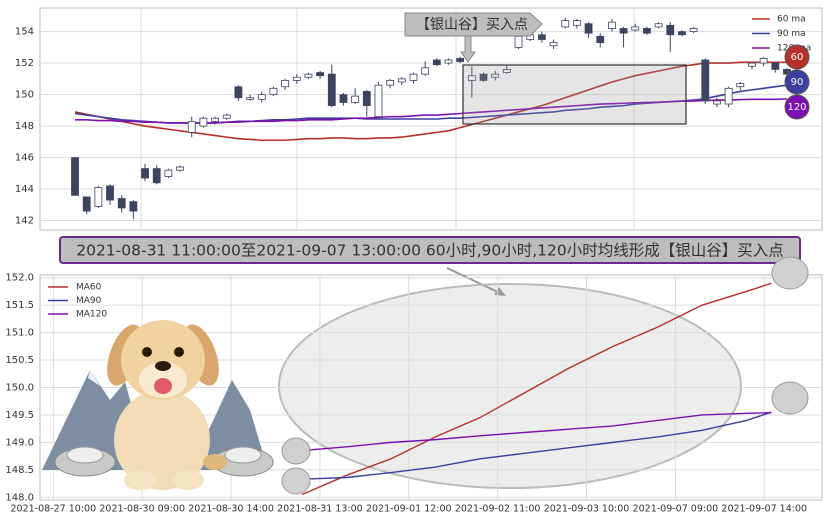  Describe the element at coordinates (468, 49) in the screenshot. I see `down-arrow` at that location.